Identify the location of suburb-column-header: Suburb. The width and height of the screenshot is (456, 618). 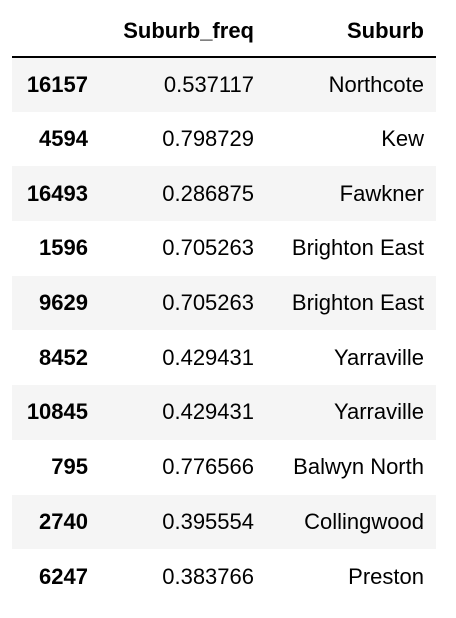
(385, 30).